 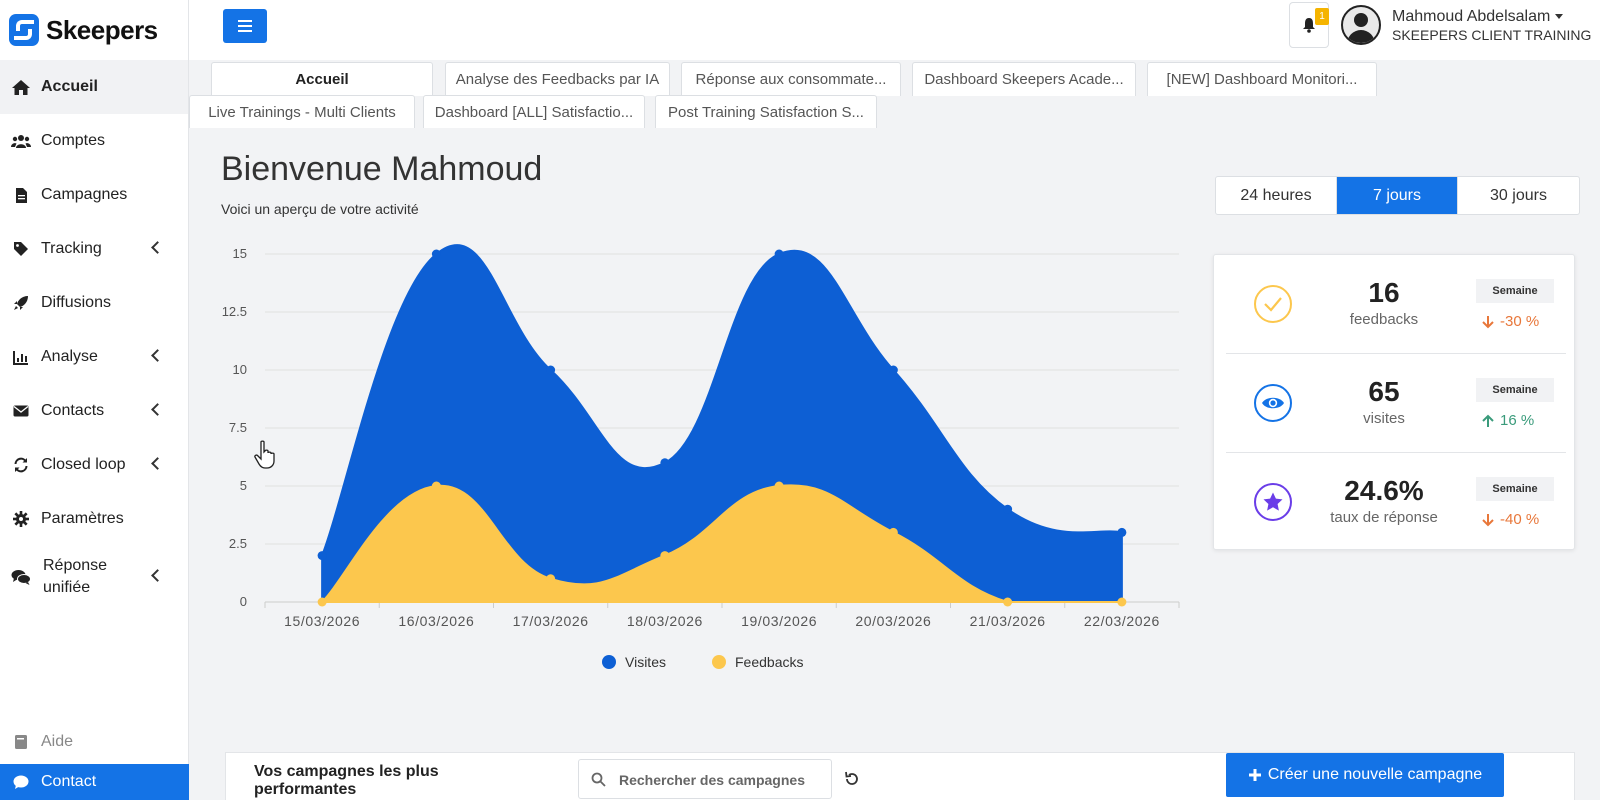 What do you see at coordinates (852, 779) in the screenshot?
I see `refresh-icon` at bounding box center [852, 779].